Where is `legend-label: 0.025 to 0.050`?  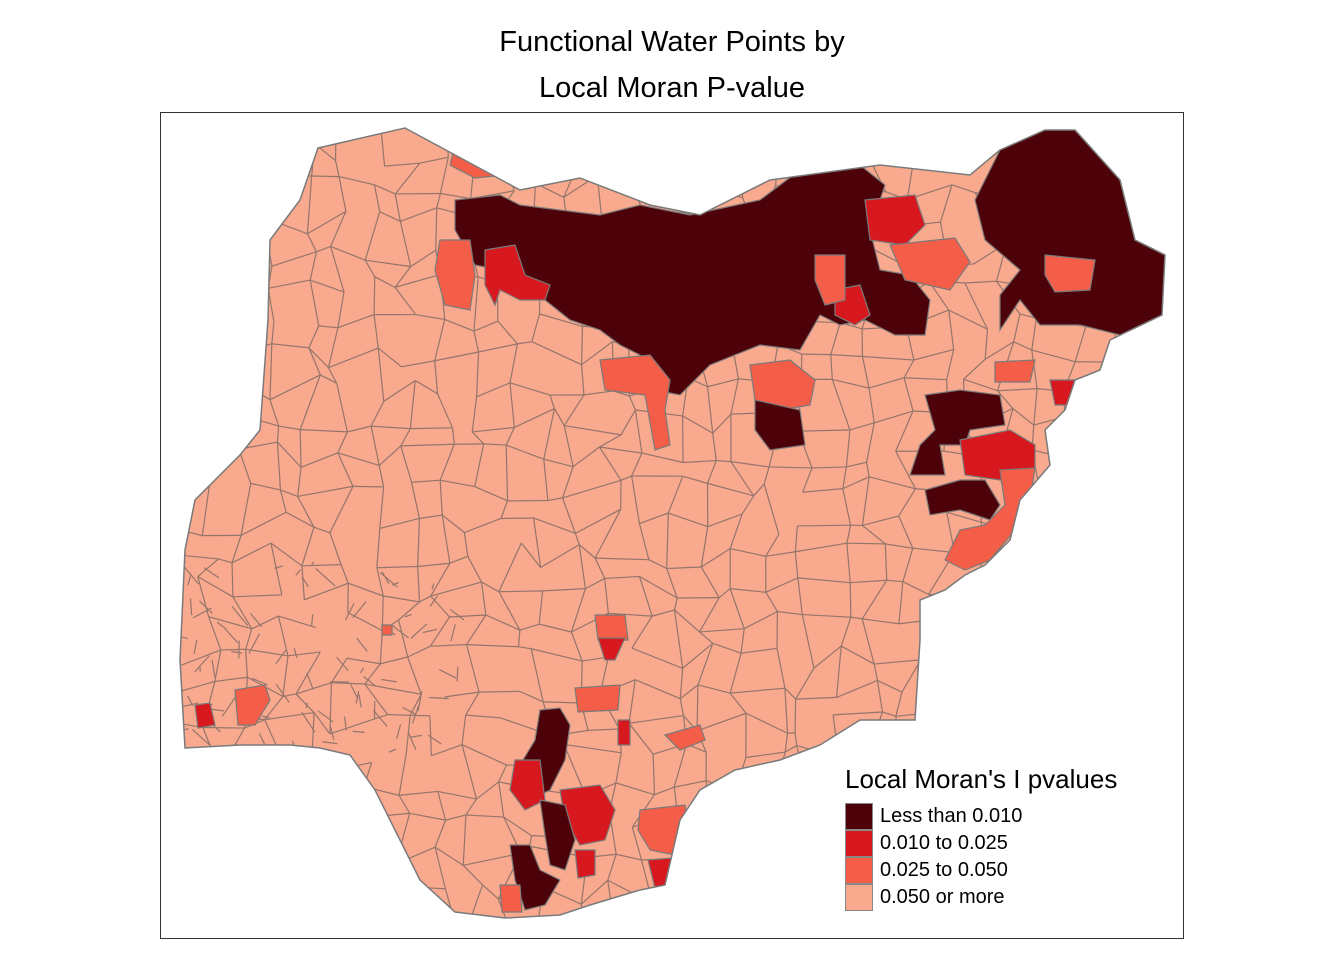
legend-label: 0.025 to 0.050 is located at coordinates (944, 870).